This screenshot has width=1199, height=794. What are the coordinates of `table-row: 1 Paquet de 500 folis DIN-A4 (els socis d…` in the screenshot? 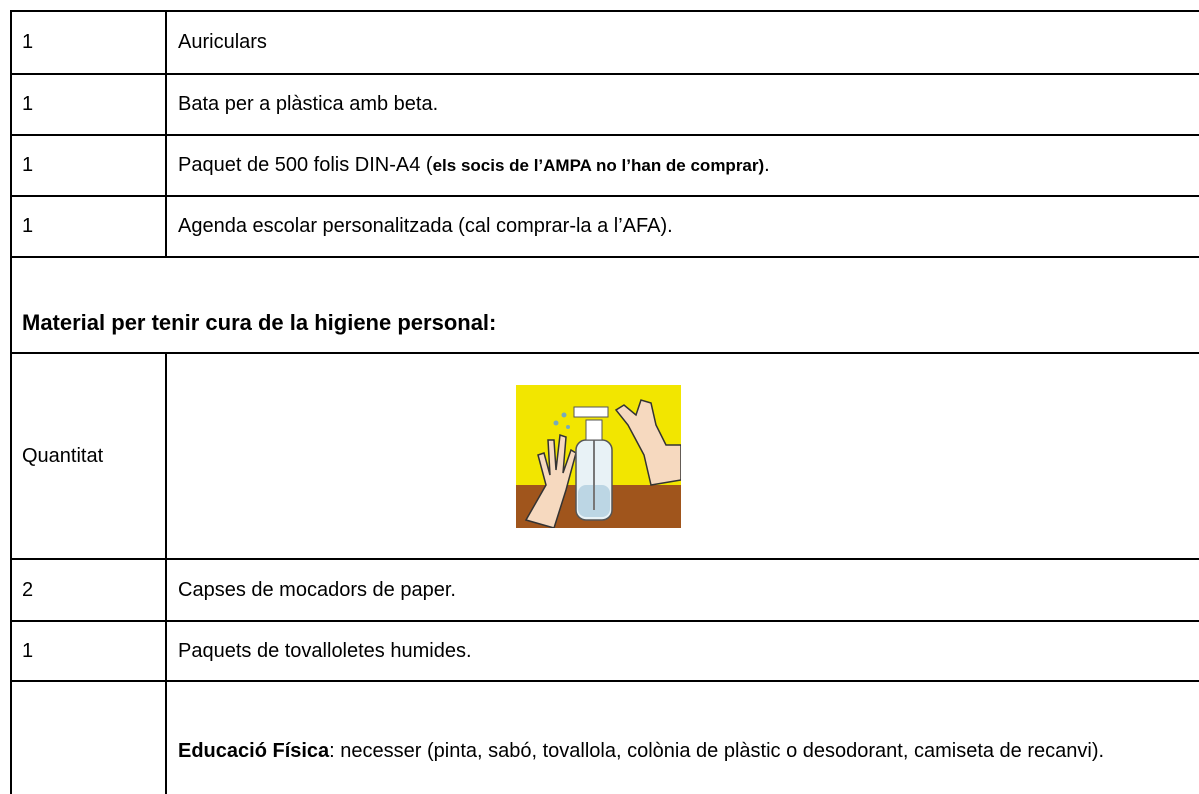 It's located at (604, 164).